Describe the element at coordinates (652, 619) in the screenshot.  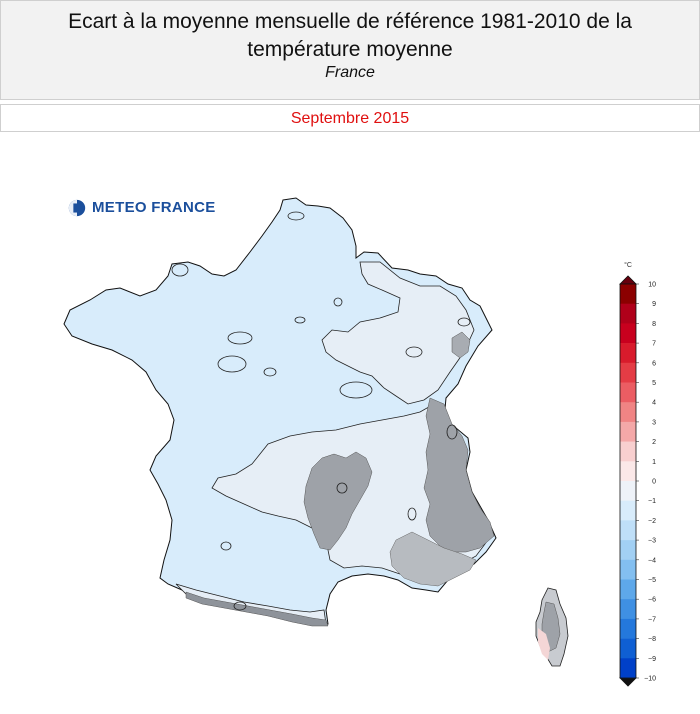
I see `legend-tick-label: −7` at that location.